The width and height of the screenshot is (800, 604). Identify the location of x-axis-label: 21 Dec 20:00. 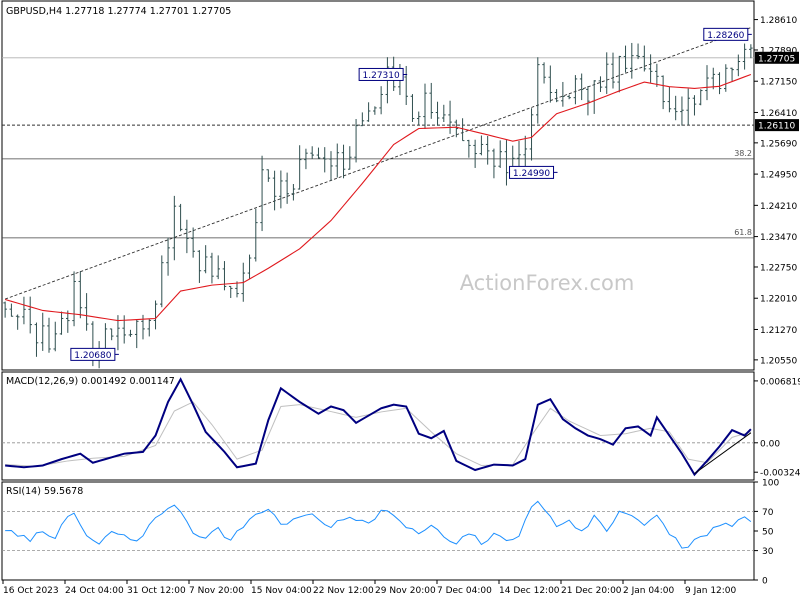
(591, 591).